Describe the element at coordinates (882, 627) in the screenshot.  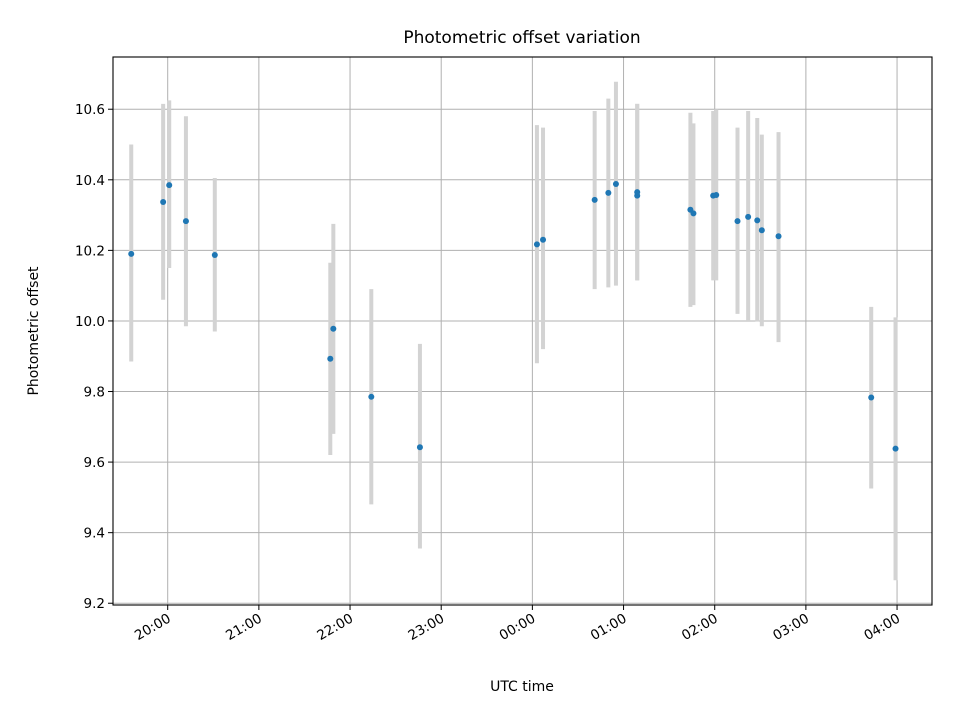
I see `x-tick-label: 04:00` at that location.